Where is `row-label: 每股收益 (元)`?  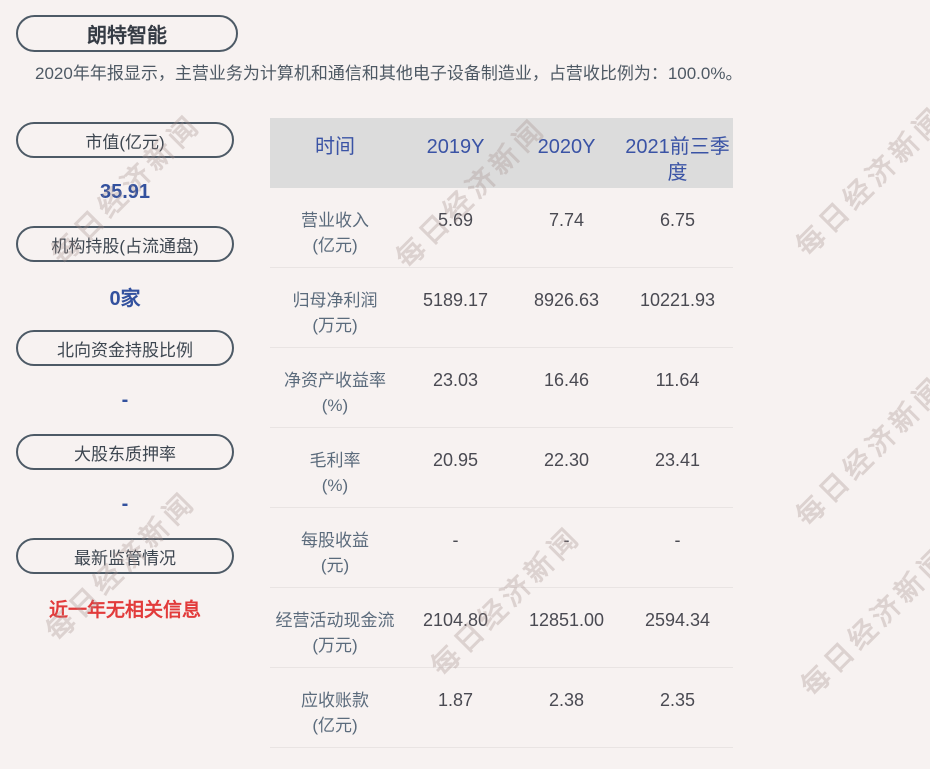
row-label: 每股收益 (元) is located at coordinates (335, 557).